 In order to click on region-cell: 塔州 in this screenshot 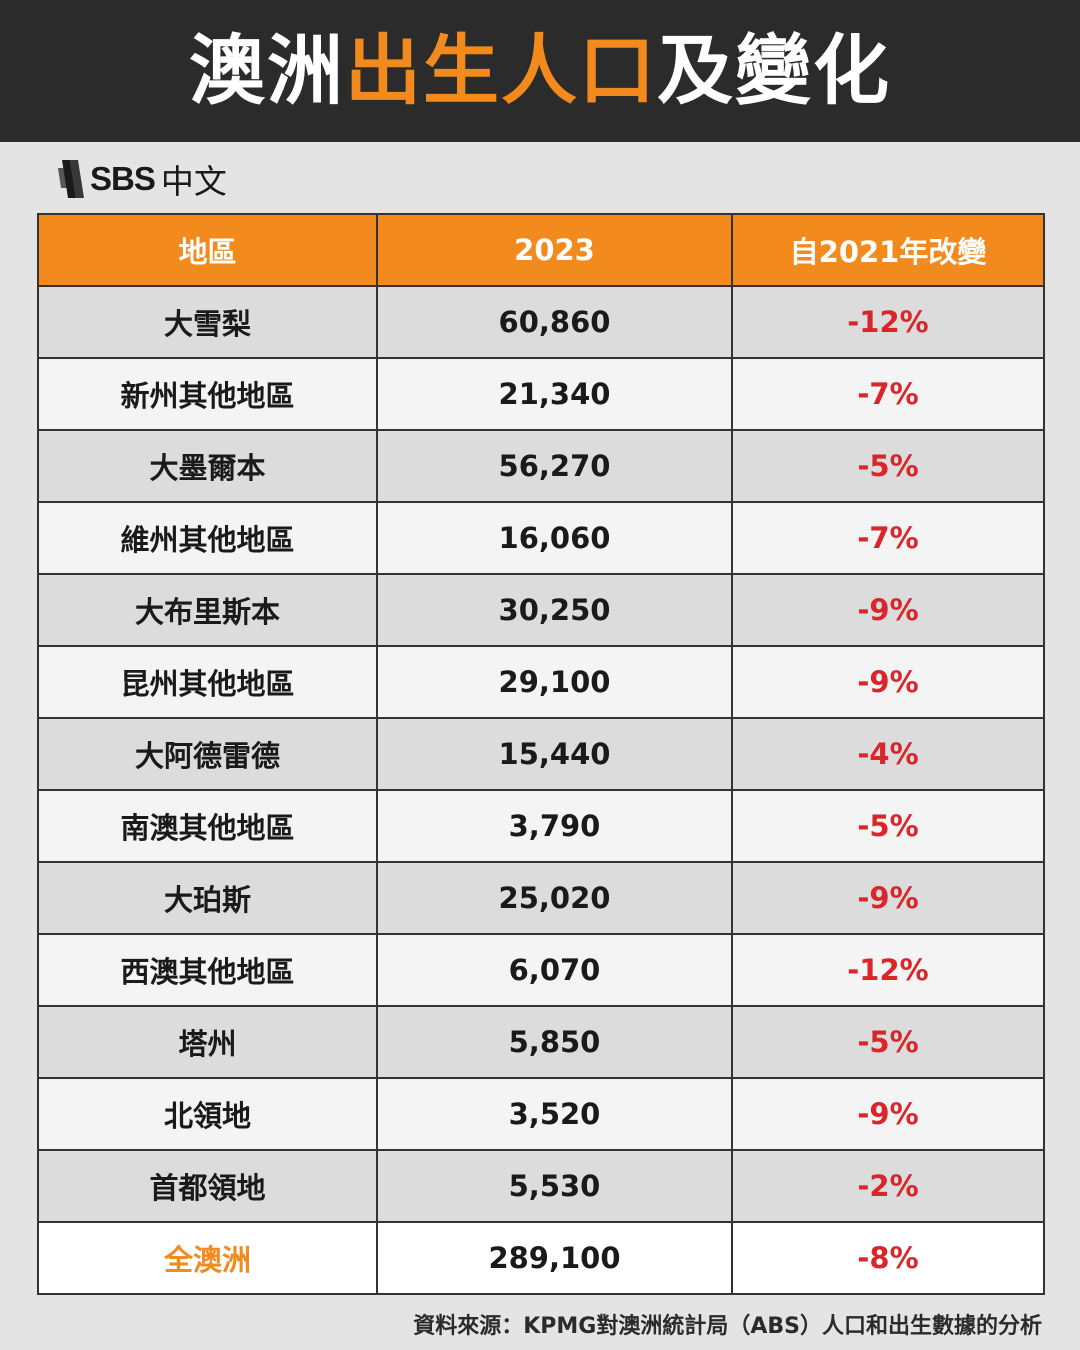, I will do `click(207, 1042)`.